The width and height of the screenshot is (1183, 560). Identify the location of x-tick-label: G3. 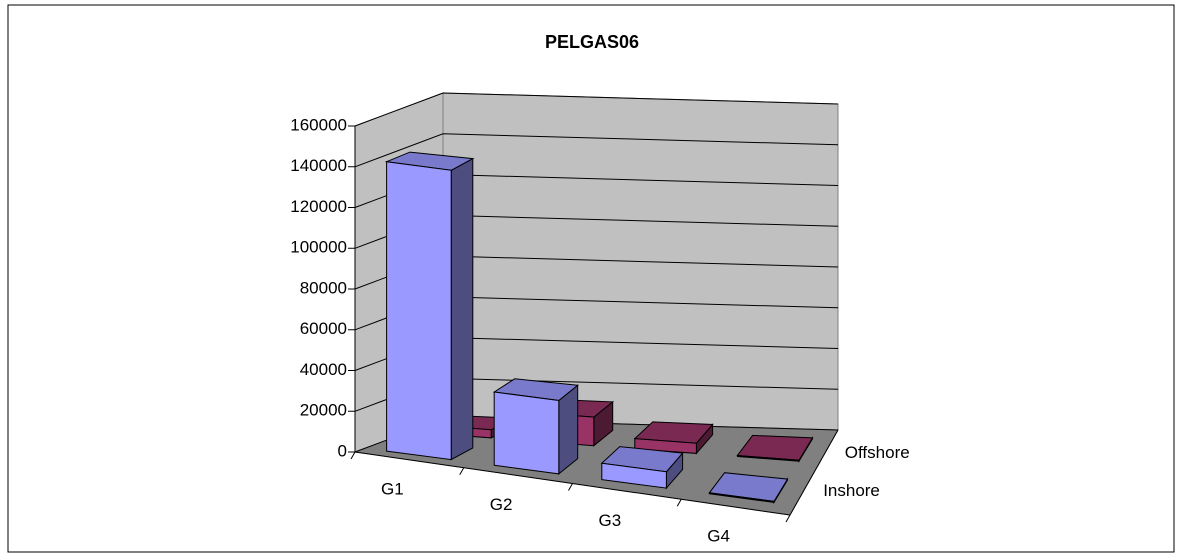
(610, 520).